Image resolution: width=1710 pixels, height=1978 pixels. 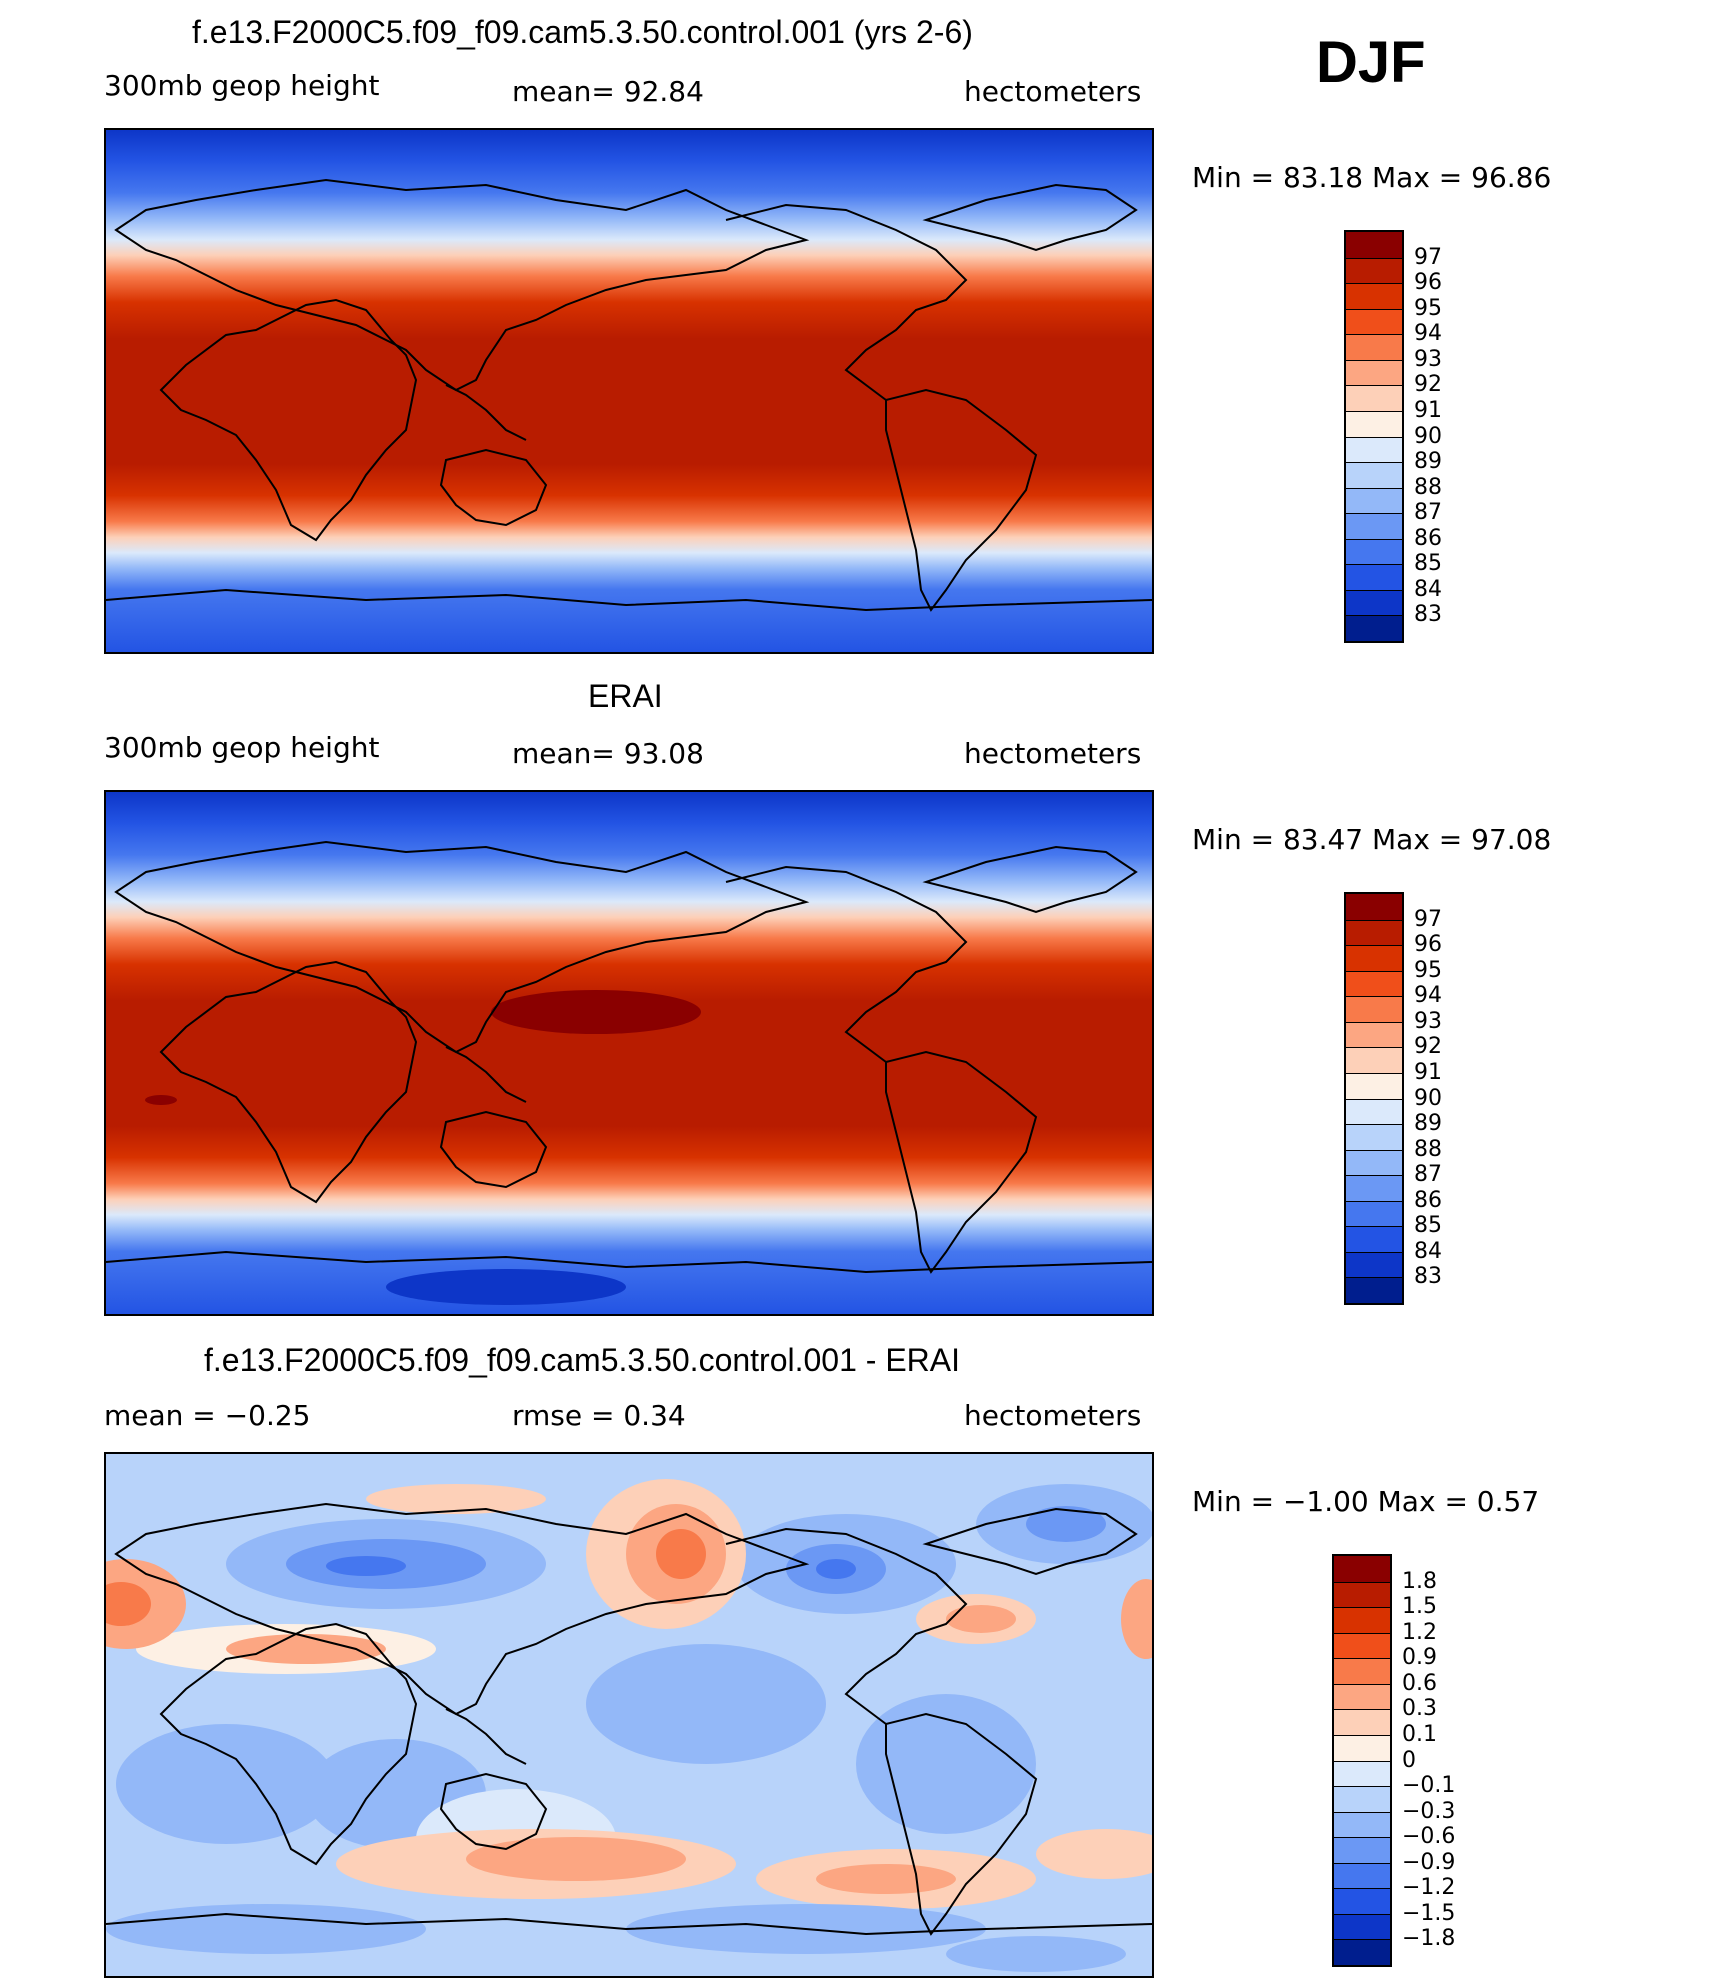 I want to click on panel2-variable-label: 300mb geop height, so click(x=242, y=747).